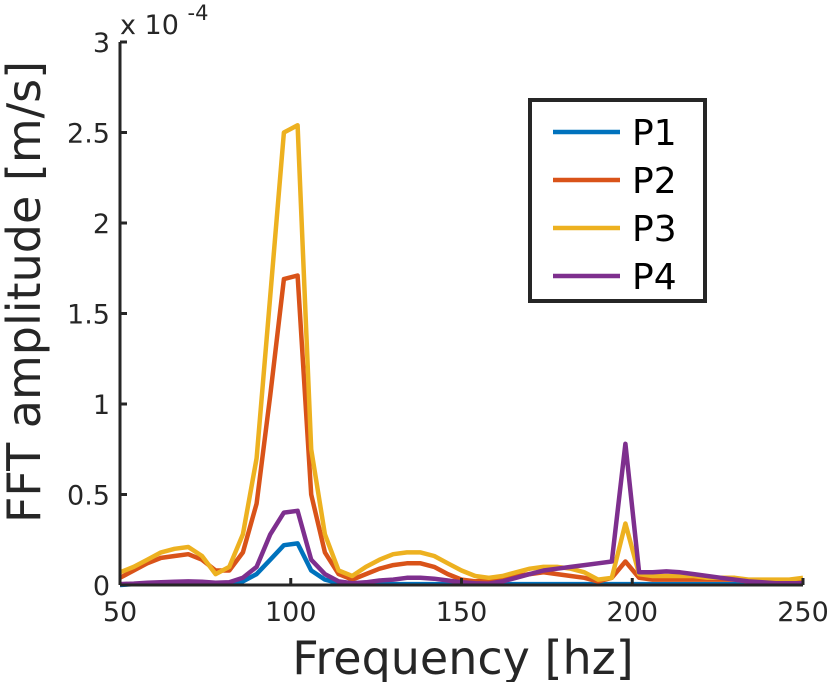  What do you see at coordinates (101, 43) in the screenshot?
I see `y-tick-label: 3` at bounding box center [101, 43].